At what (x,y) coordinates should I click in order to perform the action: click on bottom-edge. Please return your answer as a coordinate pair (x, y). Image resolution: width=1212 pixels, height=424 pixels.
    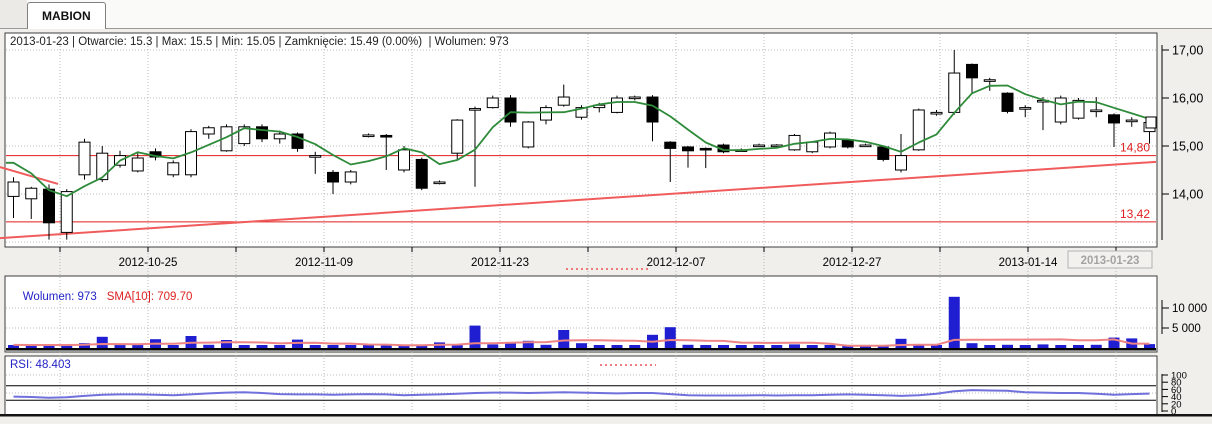
    Looking at the image, I should click on (606, 415).